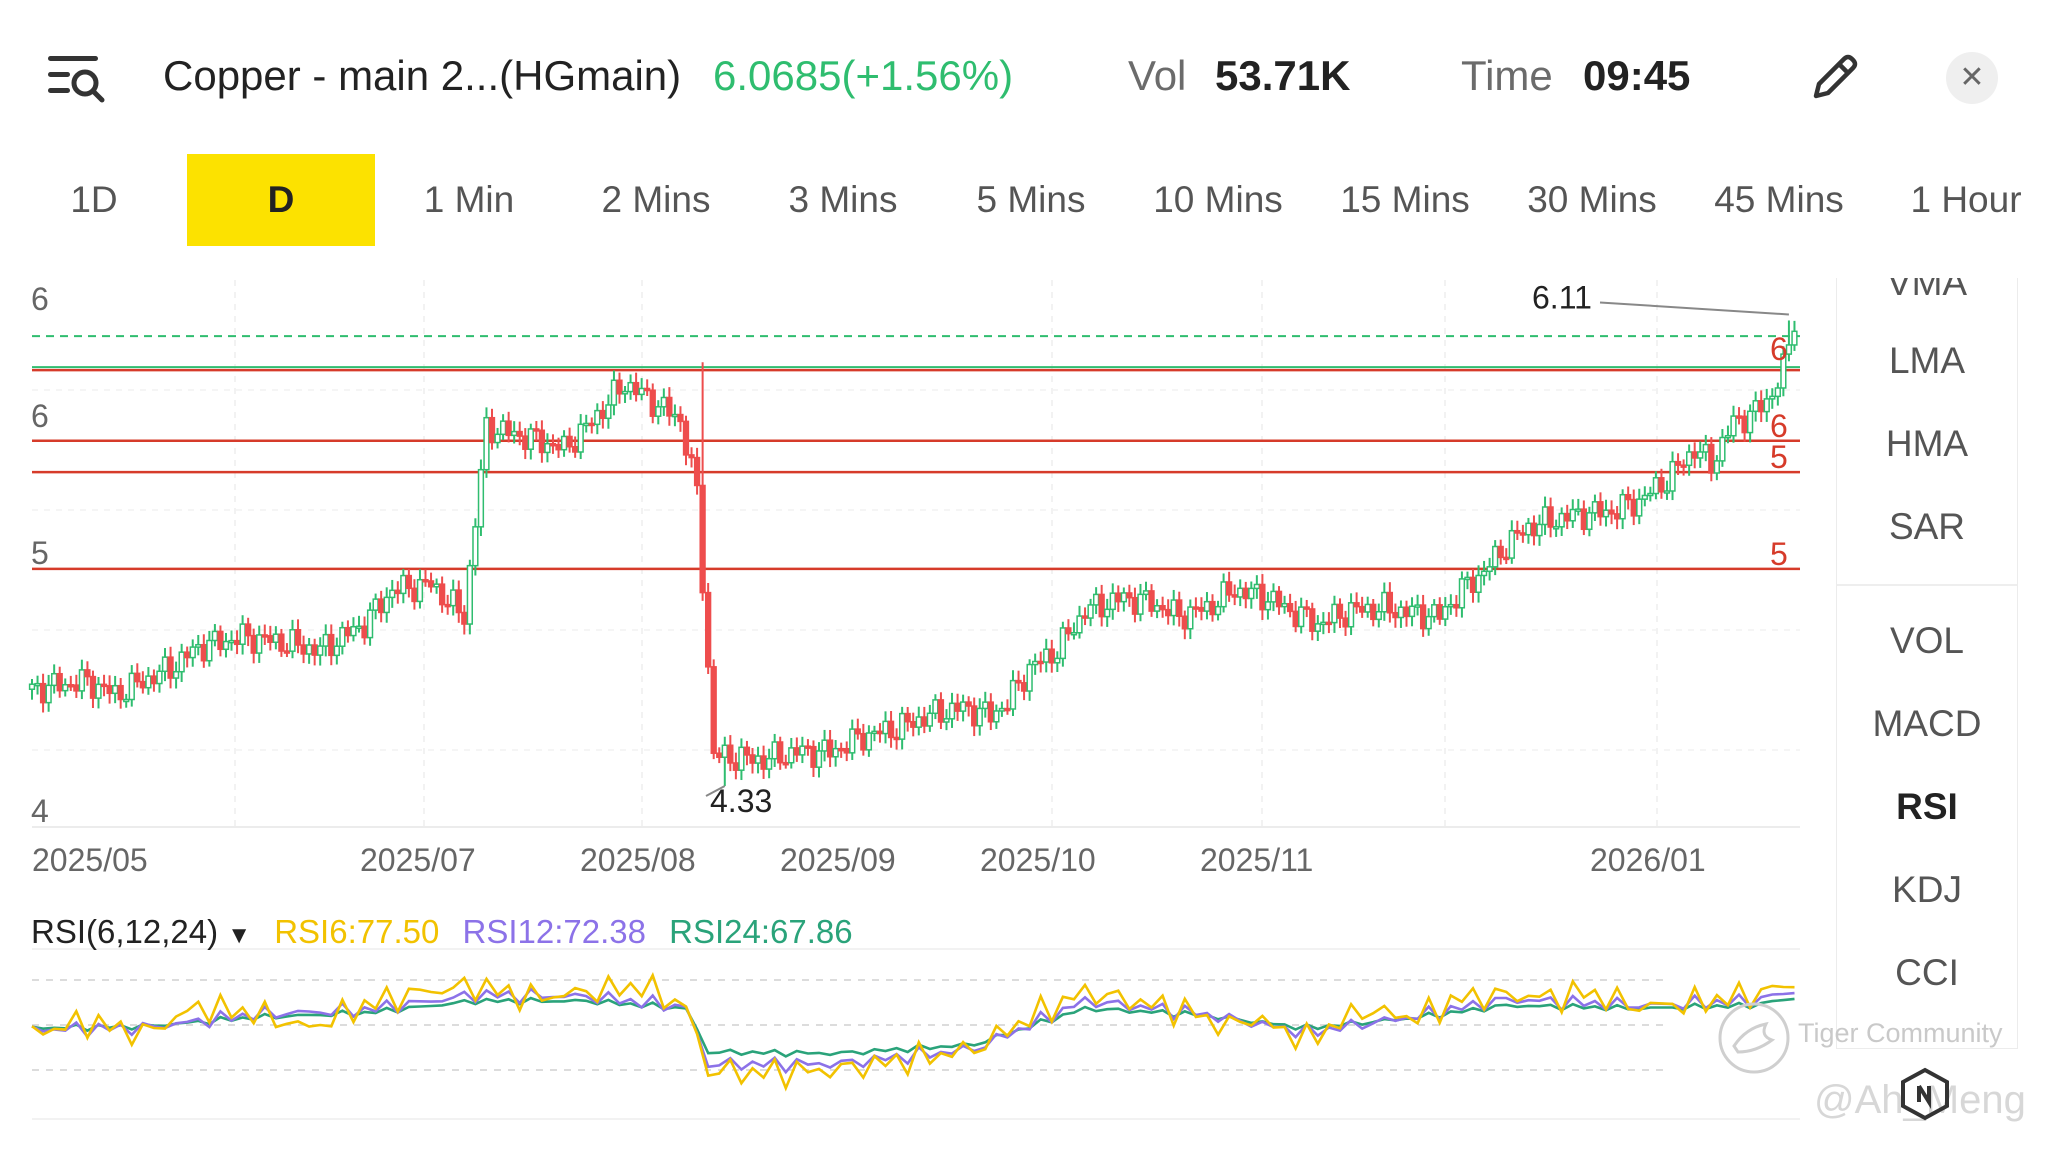  Describe the element at coordinates (1405, 199) in the screenshot. I see `tab-15-mins: 15 Mins` at that location.